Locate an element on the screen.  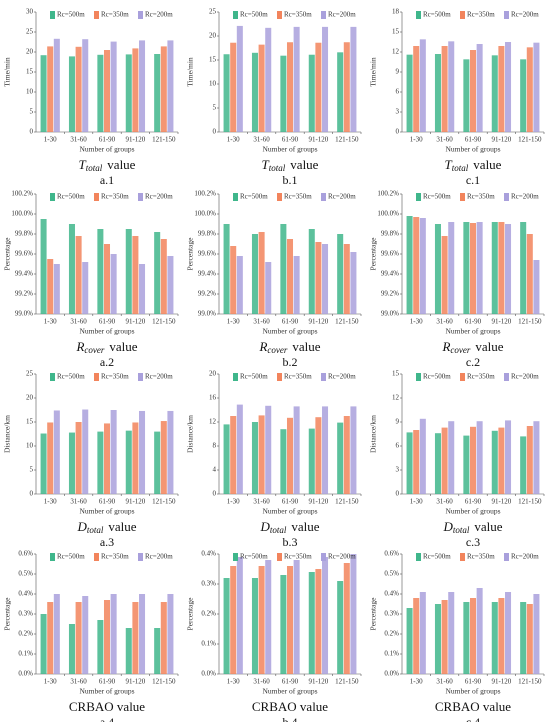
y-tick-label: 30 is located at coordinates (30, 12).